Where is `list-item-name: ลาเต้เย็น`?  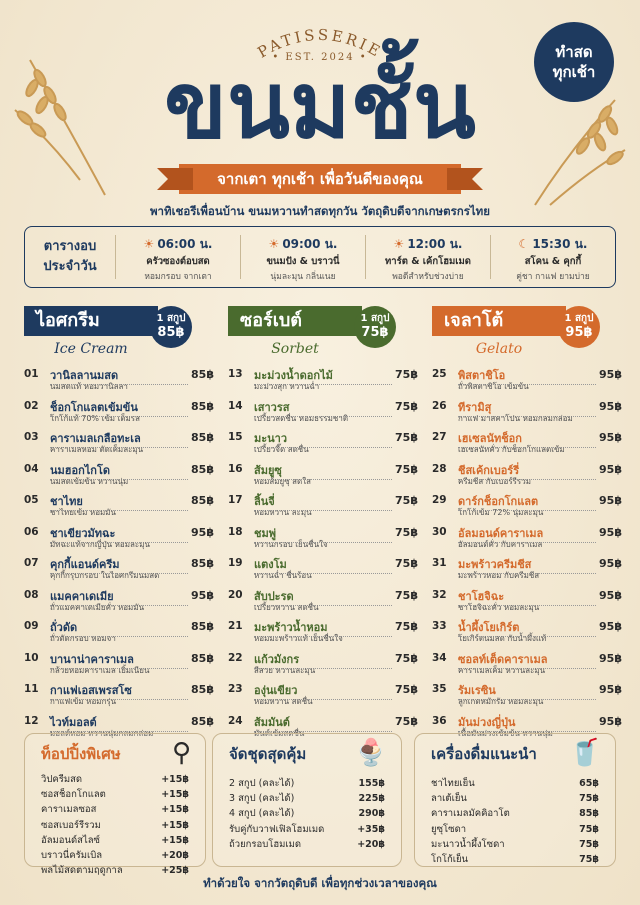
list-item-name: ลาเต้เย็น is located at coordinates (449, 799).